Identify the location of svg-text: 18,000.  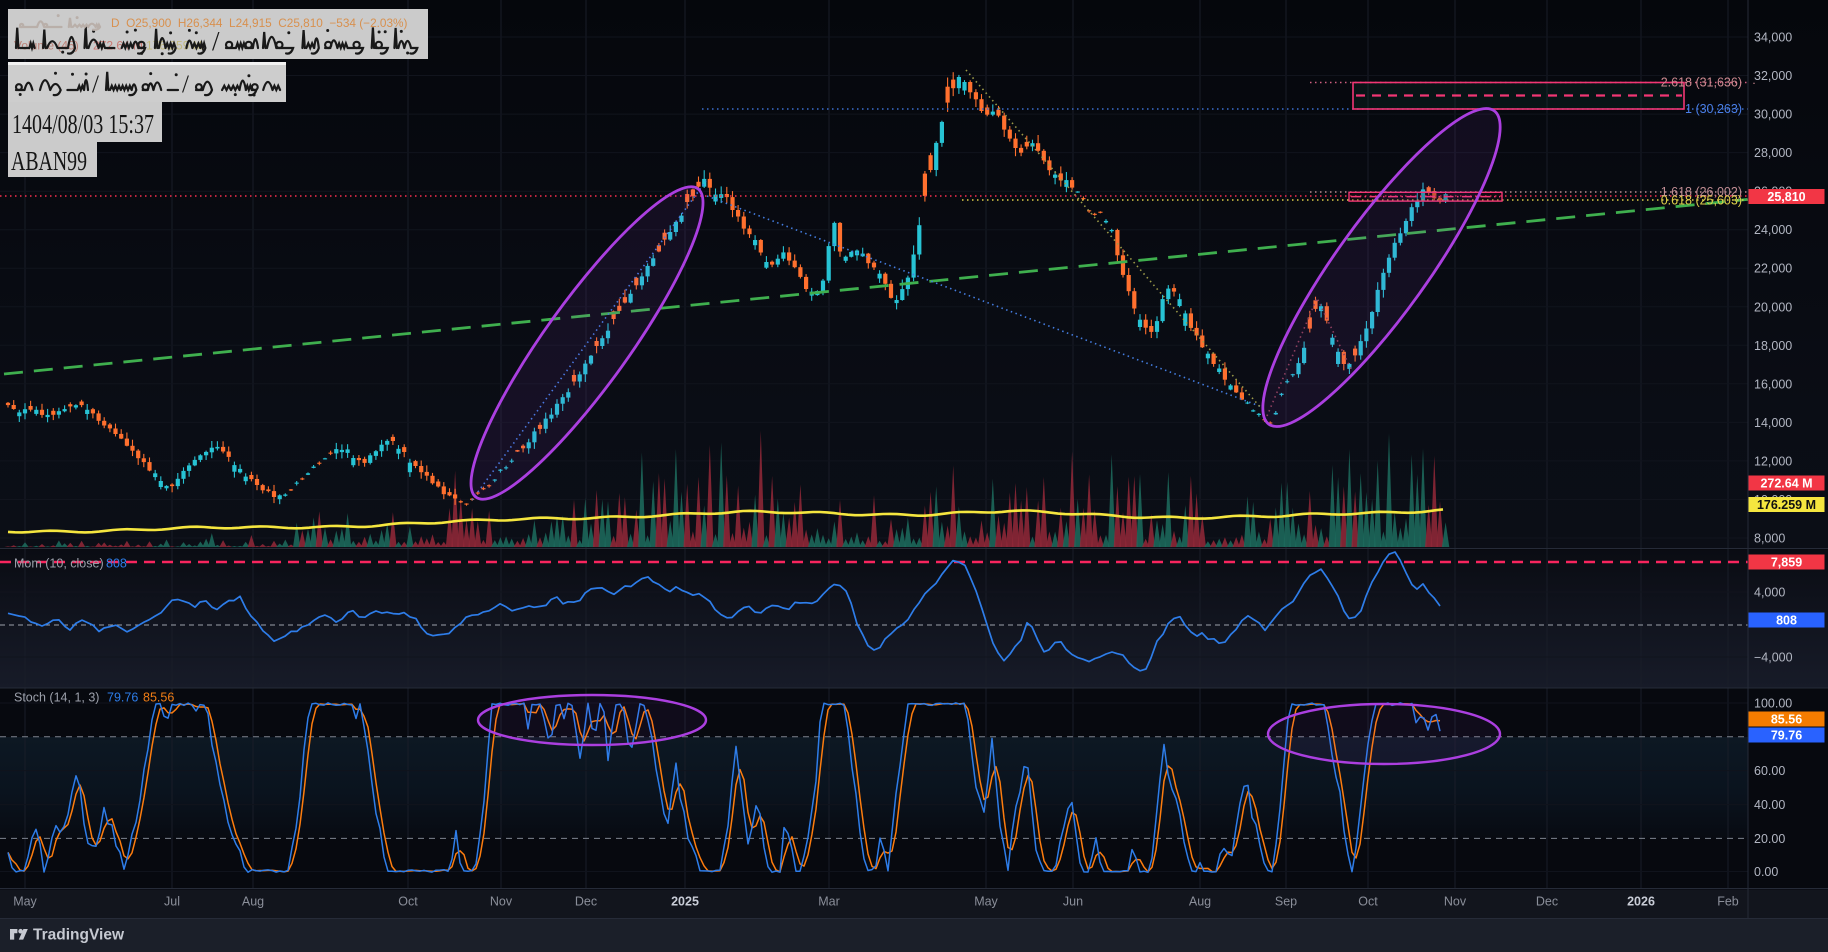
(1773, 346).